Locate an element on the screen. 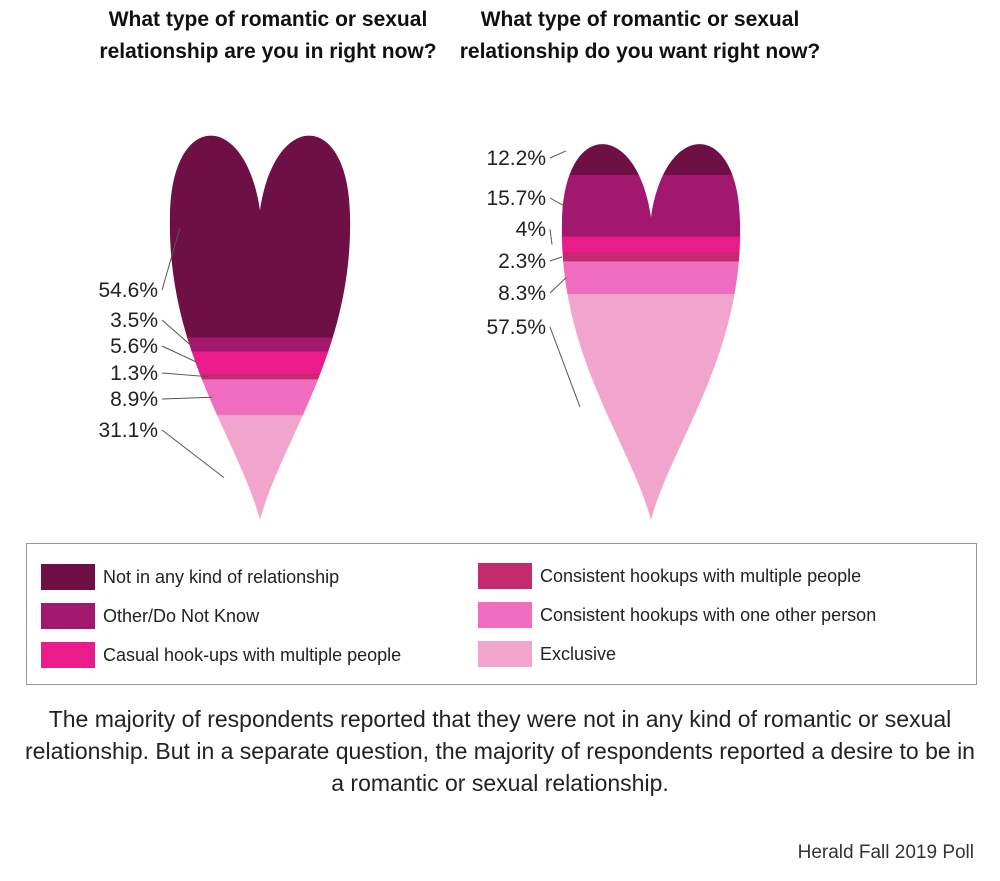 This screenshot has width=1000, height=881. legend-item-exclusive: Exclusive is located at coordinates (547, 654).